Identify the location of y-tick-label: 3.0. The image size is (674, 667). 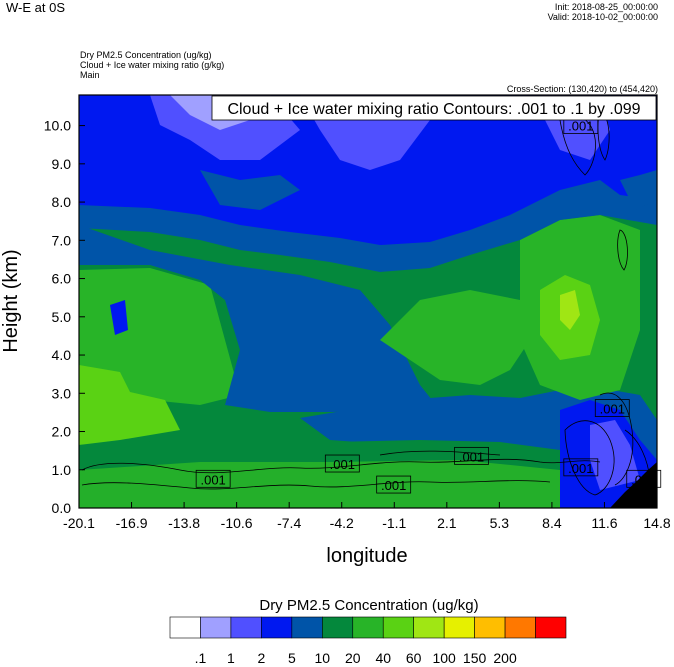
(62, 393).